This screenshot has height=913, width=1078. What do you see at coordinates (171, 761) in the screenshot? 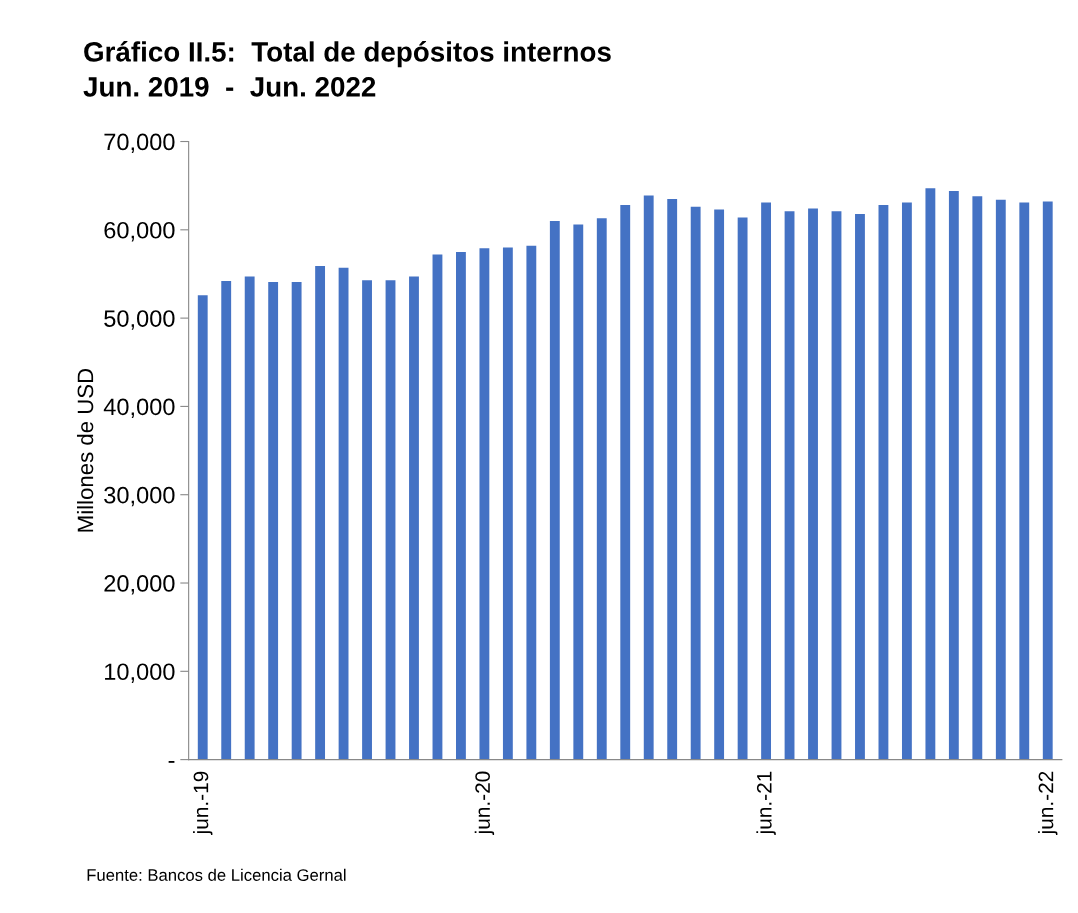
I see `y-tick-label: -` at bounding box center [171, 761].